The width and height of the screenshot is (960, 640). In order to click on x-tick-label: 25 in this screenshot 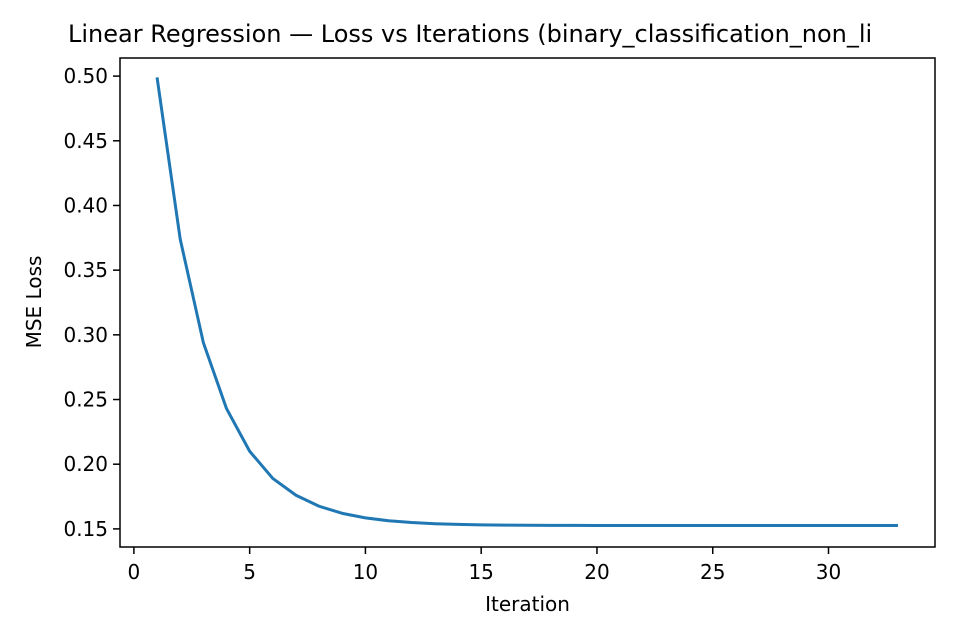, I will do `click(712, 572)`.